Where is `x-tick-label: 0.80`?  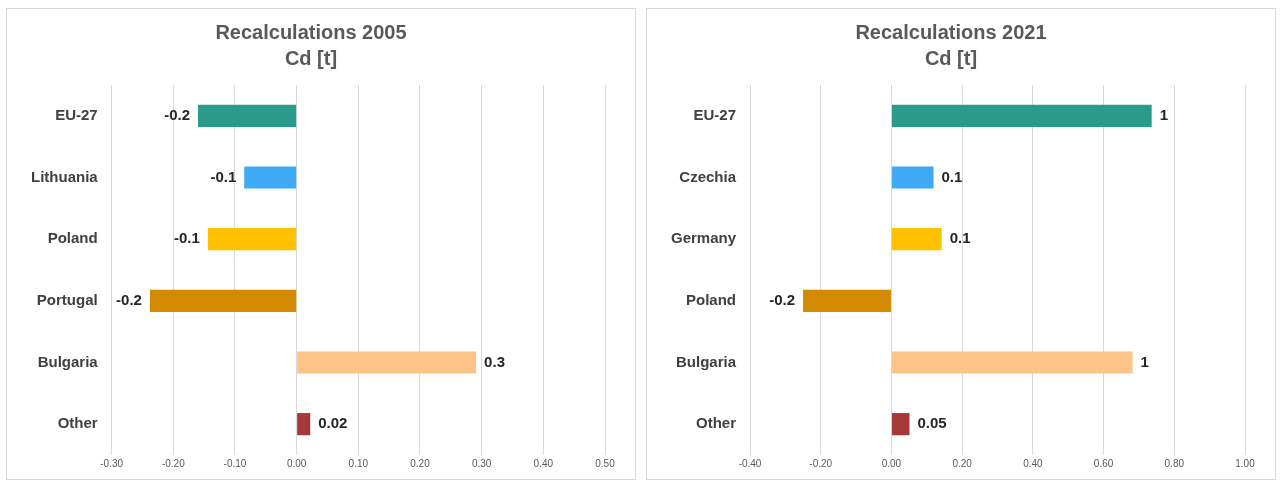
x-tick-label: 0.80 is located at coordinates (1174, 463).